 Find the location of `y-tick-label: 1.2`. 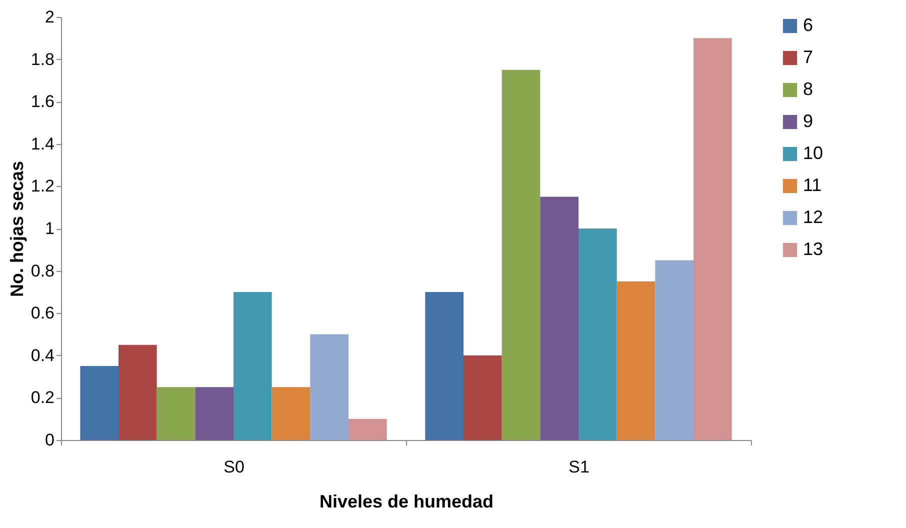

y-tick-label: 1.2 is located at coordinates (42, 186).